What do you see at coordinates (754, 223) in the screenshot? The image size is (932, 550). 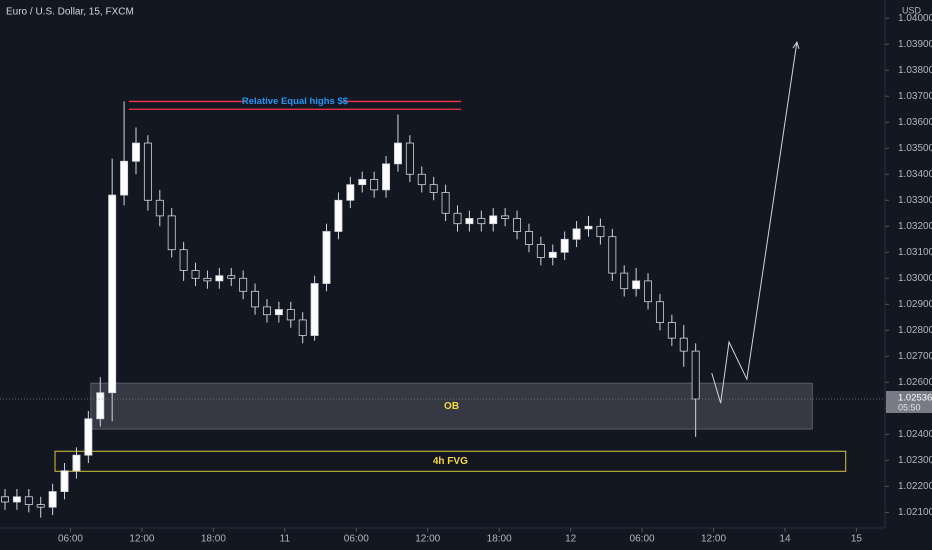 I see `projection-path` at bounding box center [754, 223].